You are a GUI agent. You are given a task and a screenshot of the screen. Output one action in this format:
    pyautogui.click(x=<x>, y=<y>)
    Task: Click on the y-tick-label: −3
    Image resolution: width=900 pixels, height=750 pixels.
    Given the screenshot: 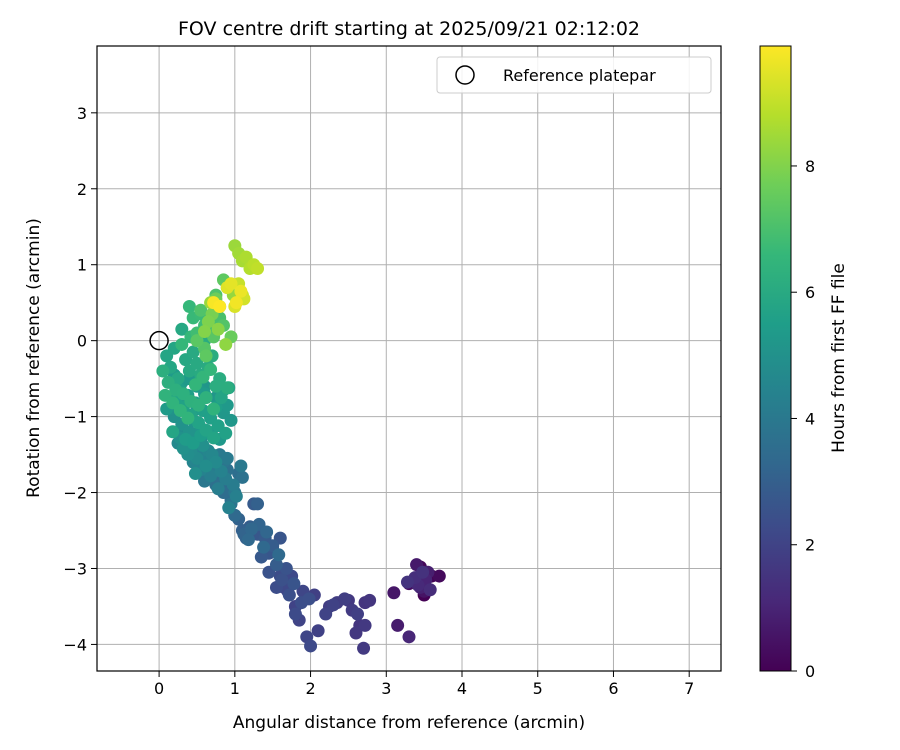 What is the action you would take?
    pyautogui.click(x=75, y=568)
    